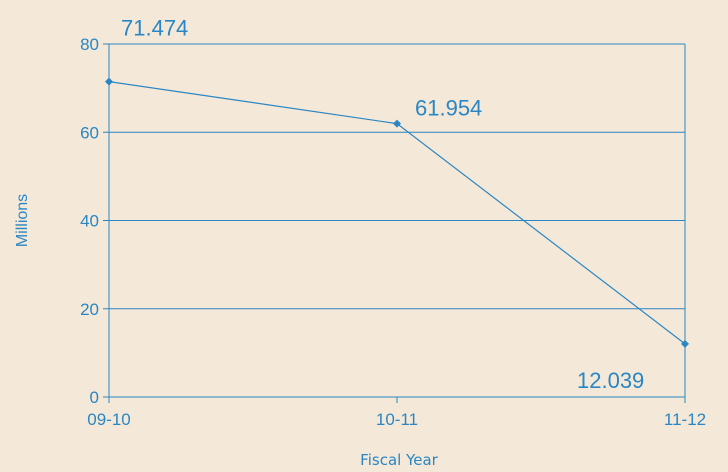 The height and width of the screenshot is (472, 728). Describe the element at coordinates (399, 460) in the screenshot. I see `x-axis-title: Fiscal Year` at that location.